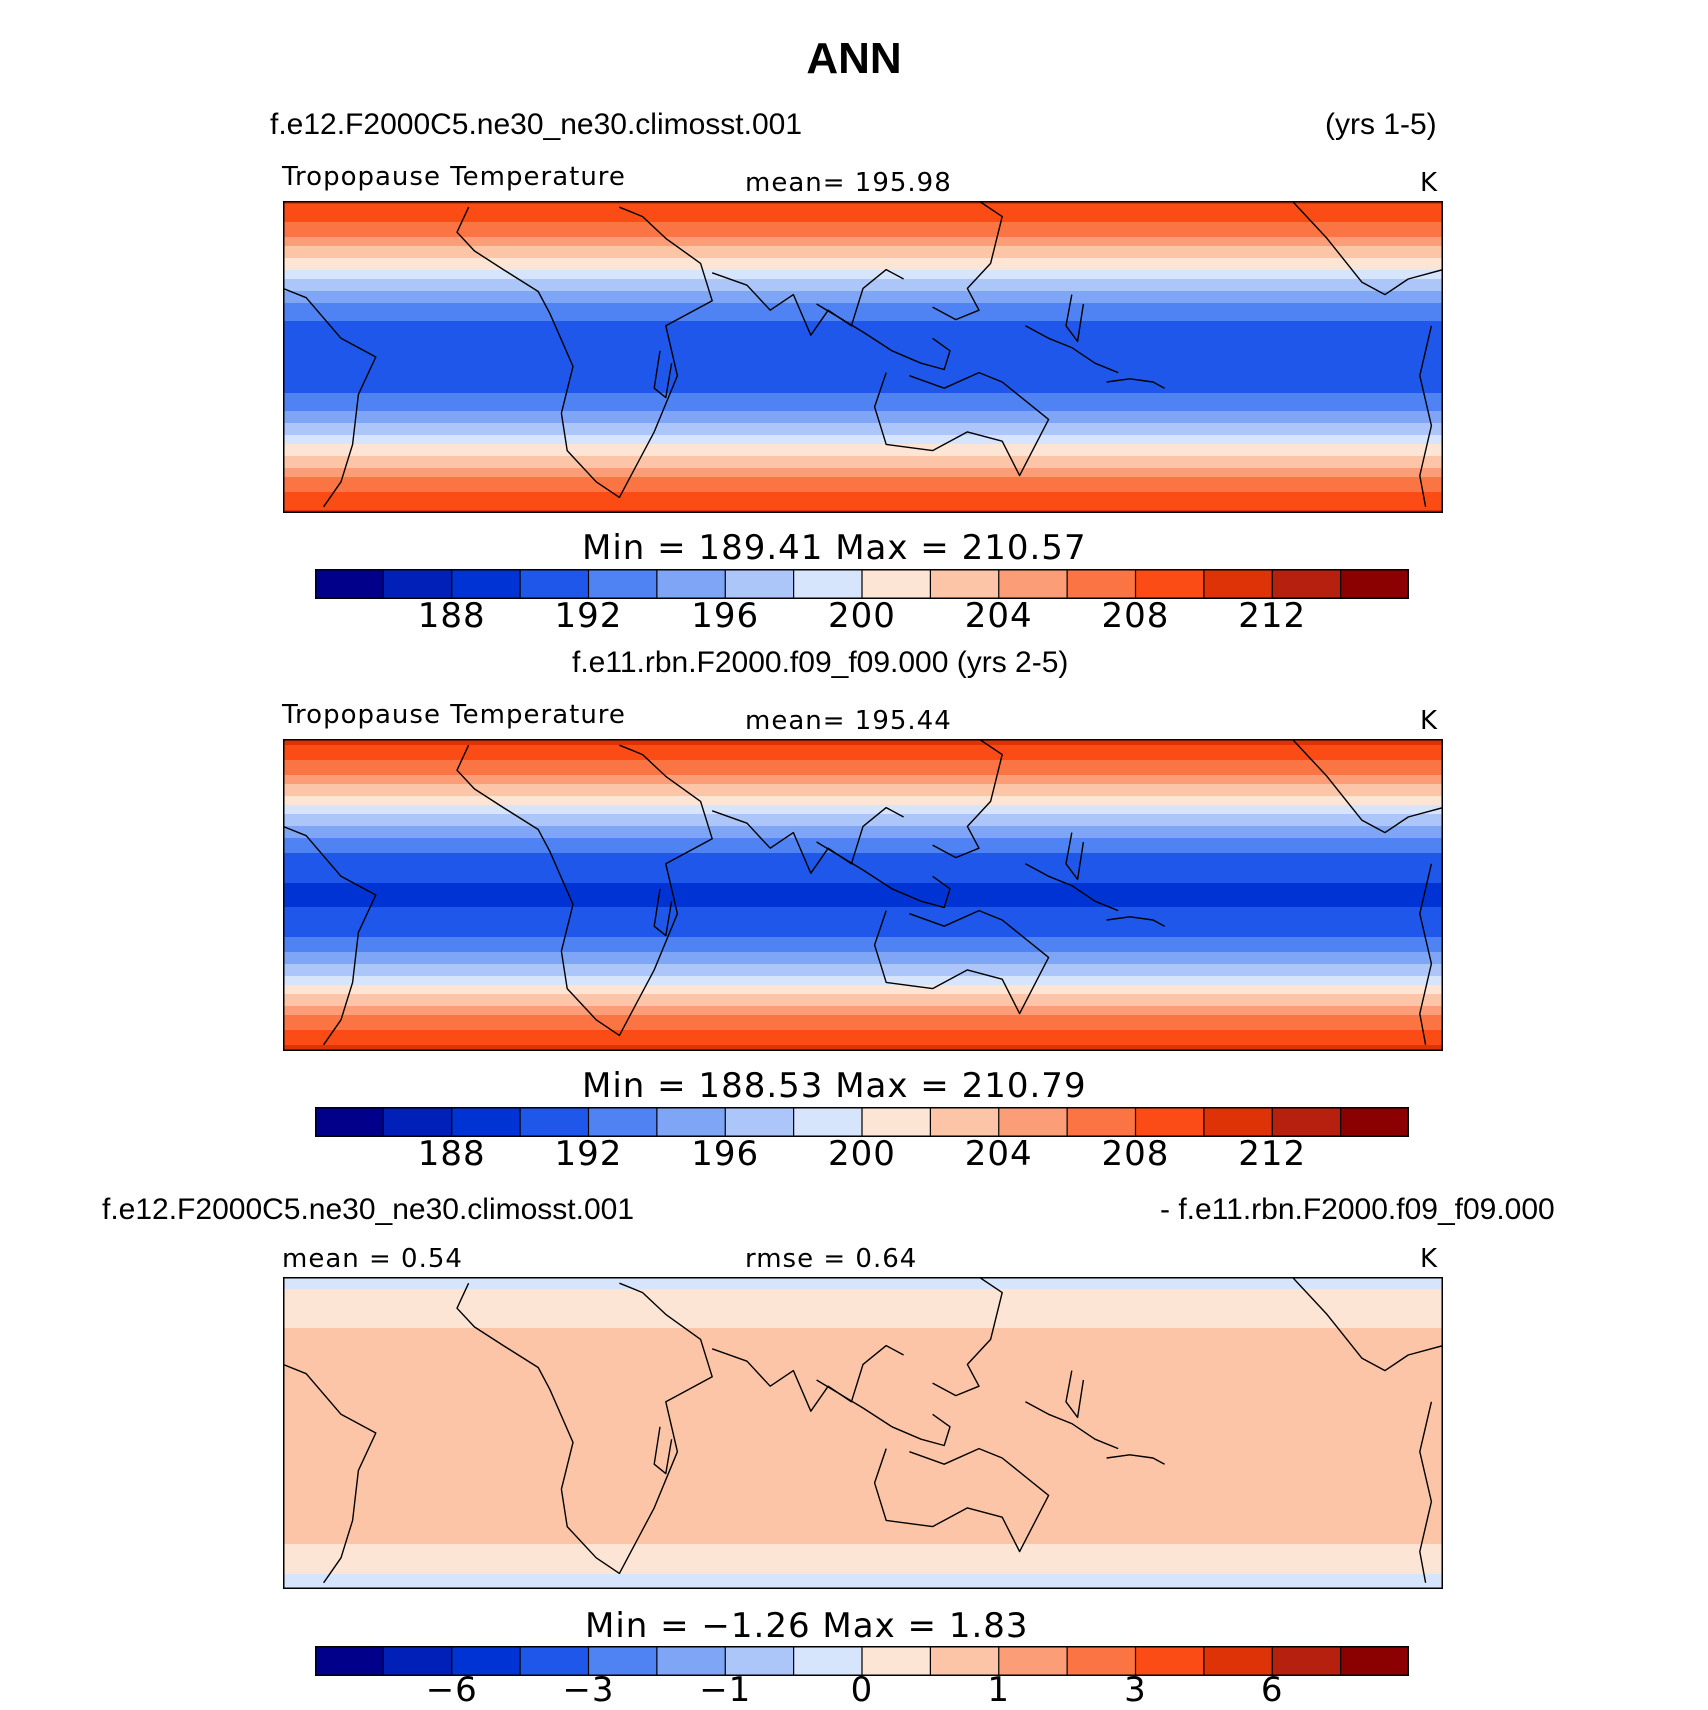 This screenshot has height=1710, width=1708. Describe the element at coordinates (725, 616) in the screenshot. I see `colorbar-tick-label: 196` at that location.